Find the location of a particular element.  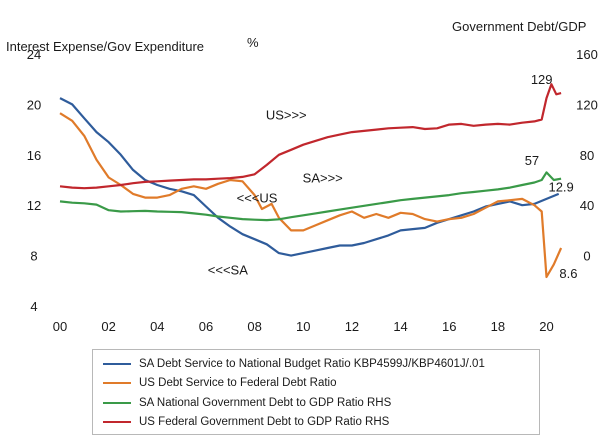

right-axis-title: Government Debt/GDP is located at coordinates (519, 26).